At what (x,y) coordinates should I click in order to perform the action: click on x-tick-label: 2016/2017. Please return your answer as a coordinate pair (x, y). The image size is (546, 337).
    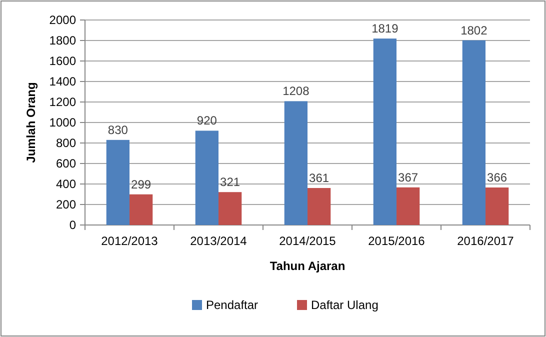
    Looking at the image, I should click on (485, 241).